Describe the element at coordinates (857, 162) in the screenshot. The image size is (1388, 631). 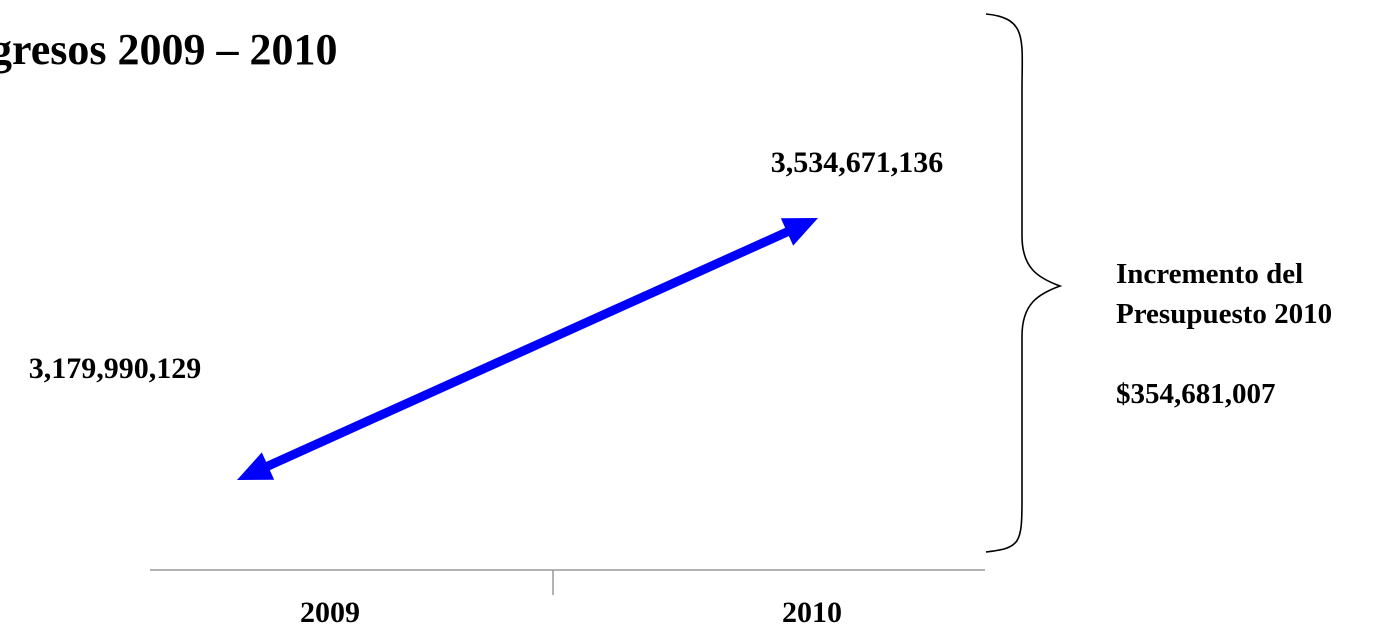
I see `data-label-2010: 3,534,671,136` at that location.